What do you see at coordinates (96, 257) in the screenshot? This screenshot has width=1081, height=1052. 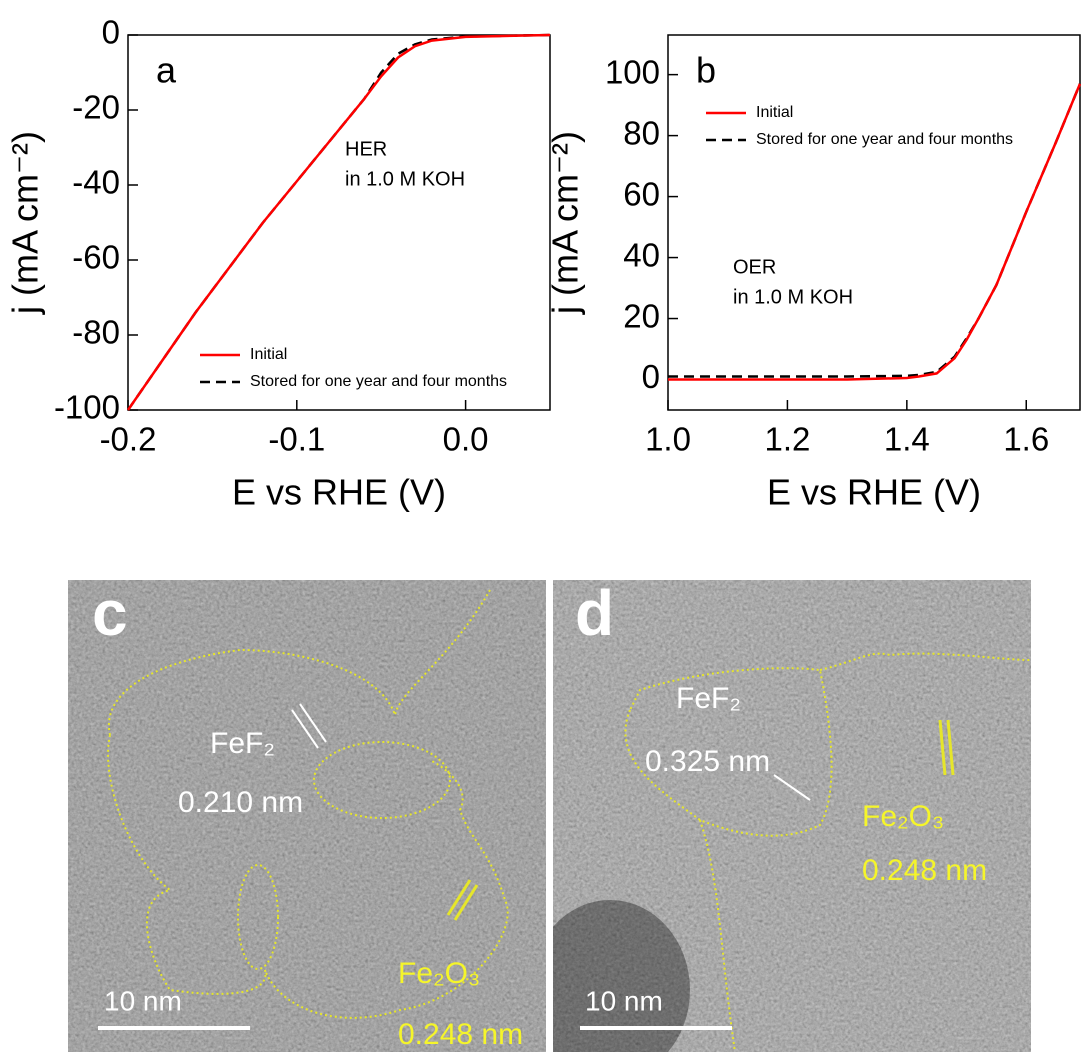 I see `y-tick-label: -60` at bounding box center [96, 257].